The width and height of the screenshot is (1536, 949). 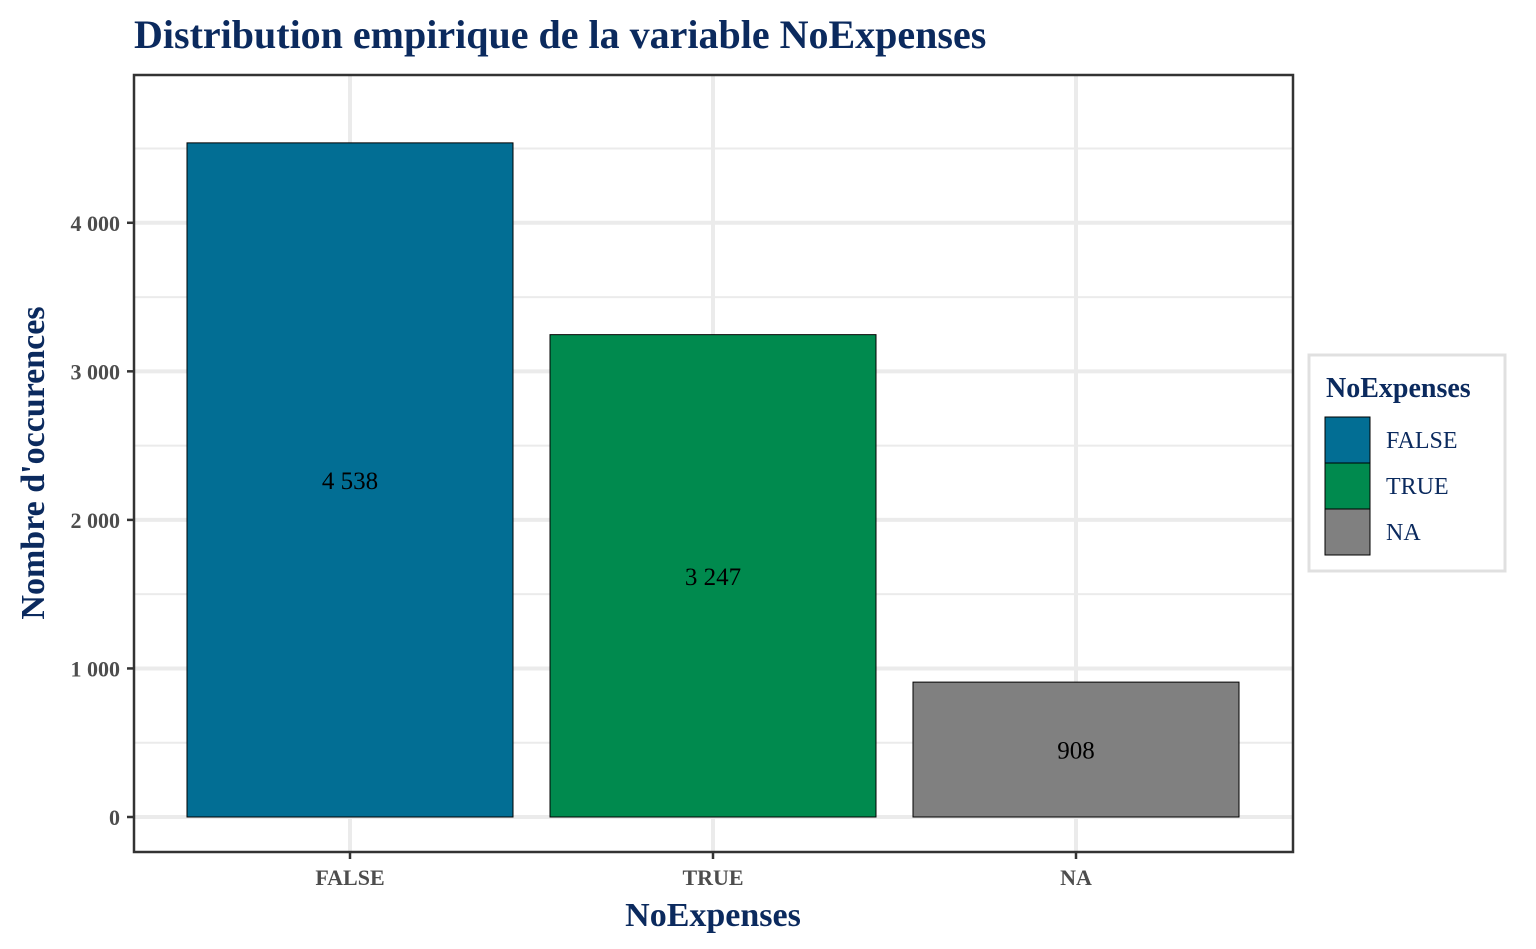 I want to click on bar-value-label: 908, so click(x=1076, y=751).